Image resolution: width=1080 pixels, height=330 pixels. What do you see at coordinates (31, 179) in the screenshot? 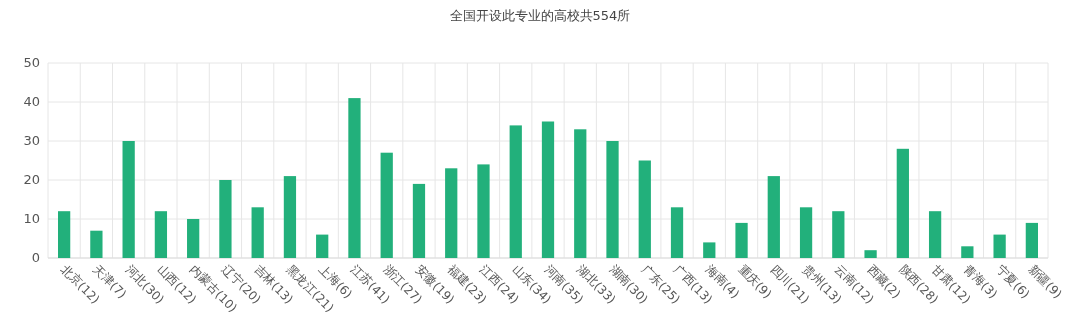
I see `y-tick-label: 20` at bounding box center [31, 179].